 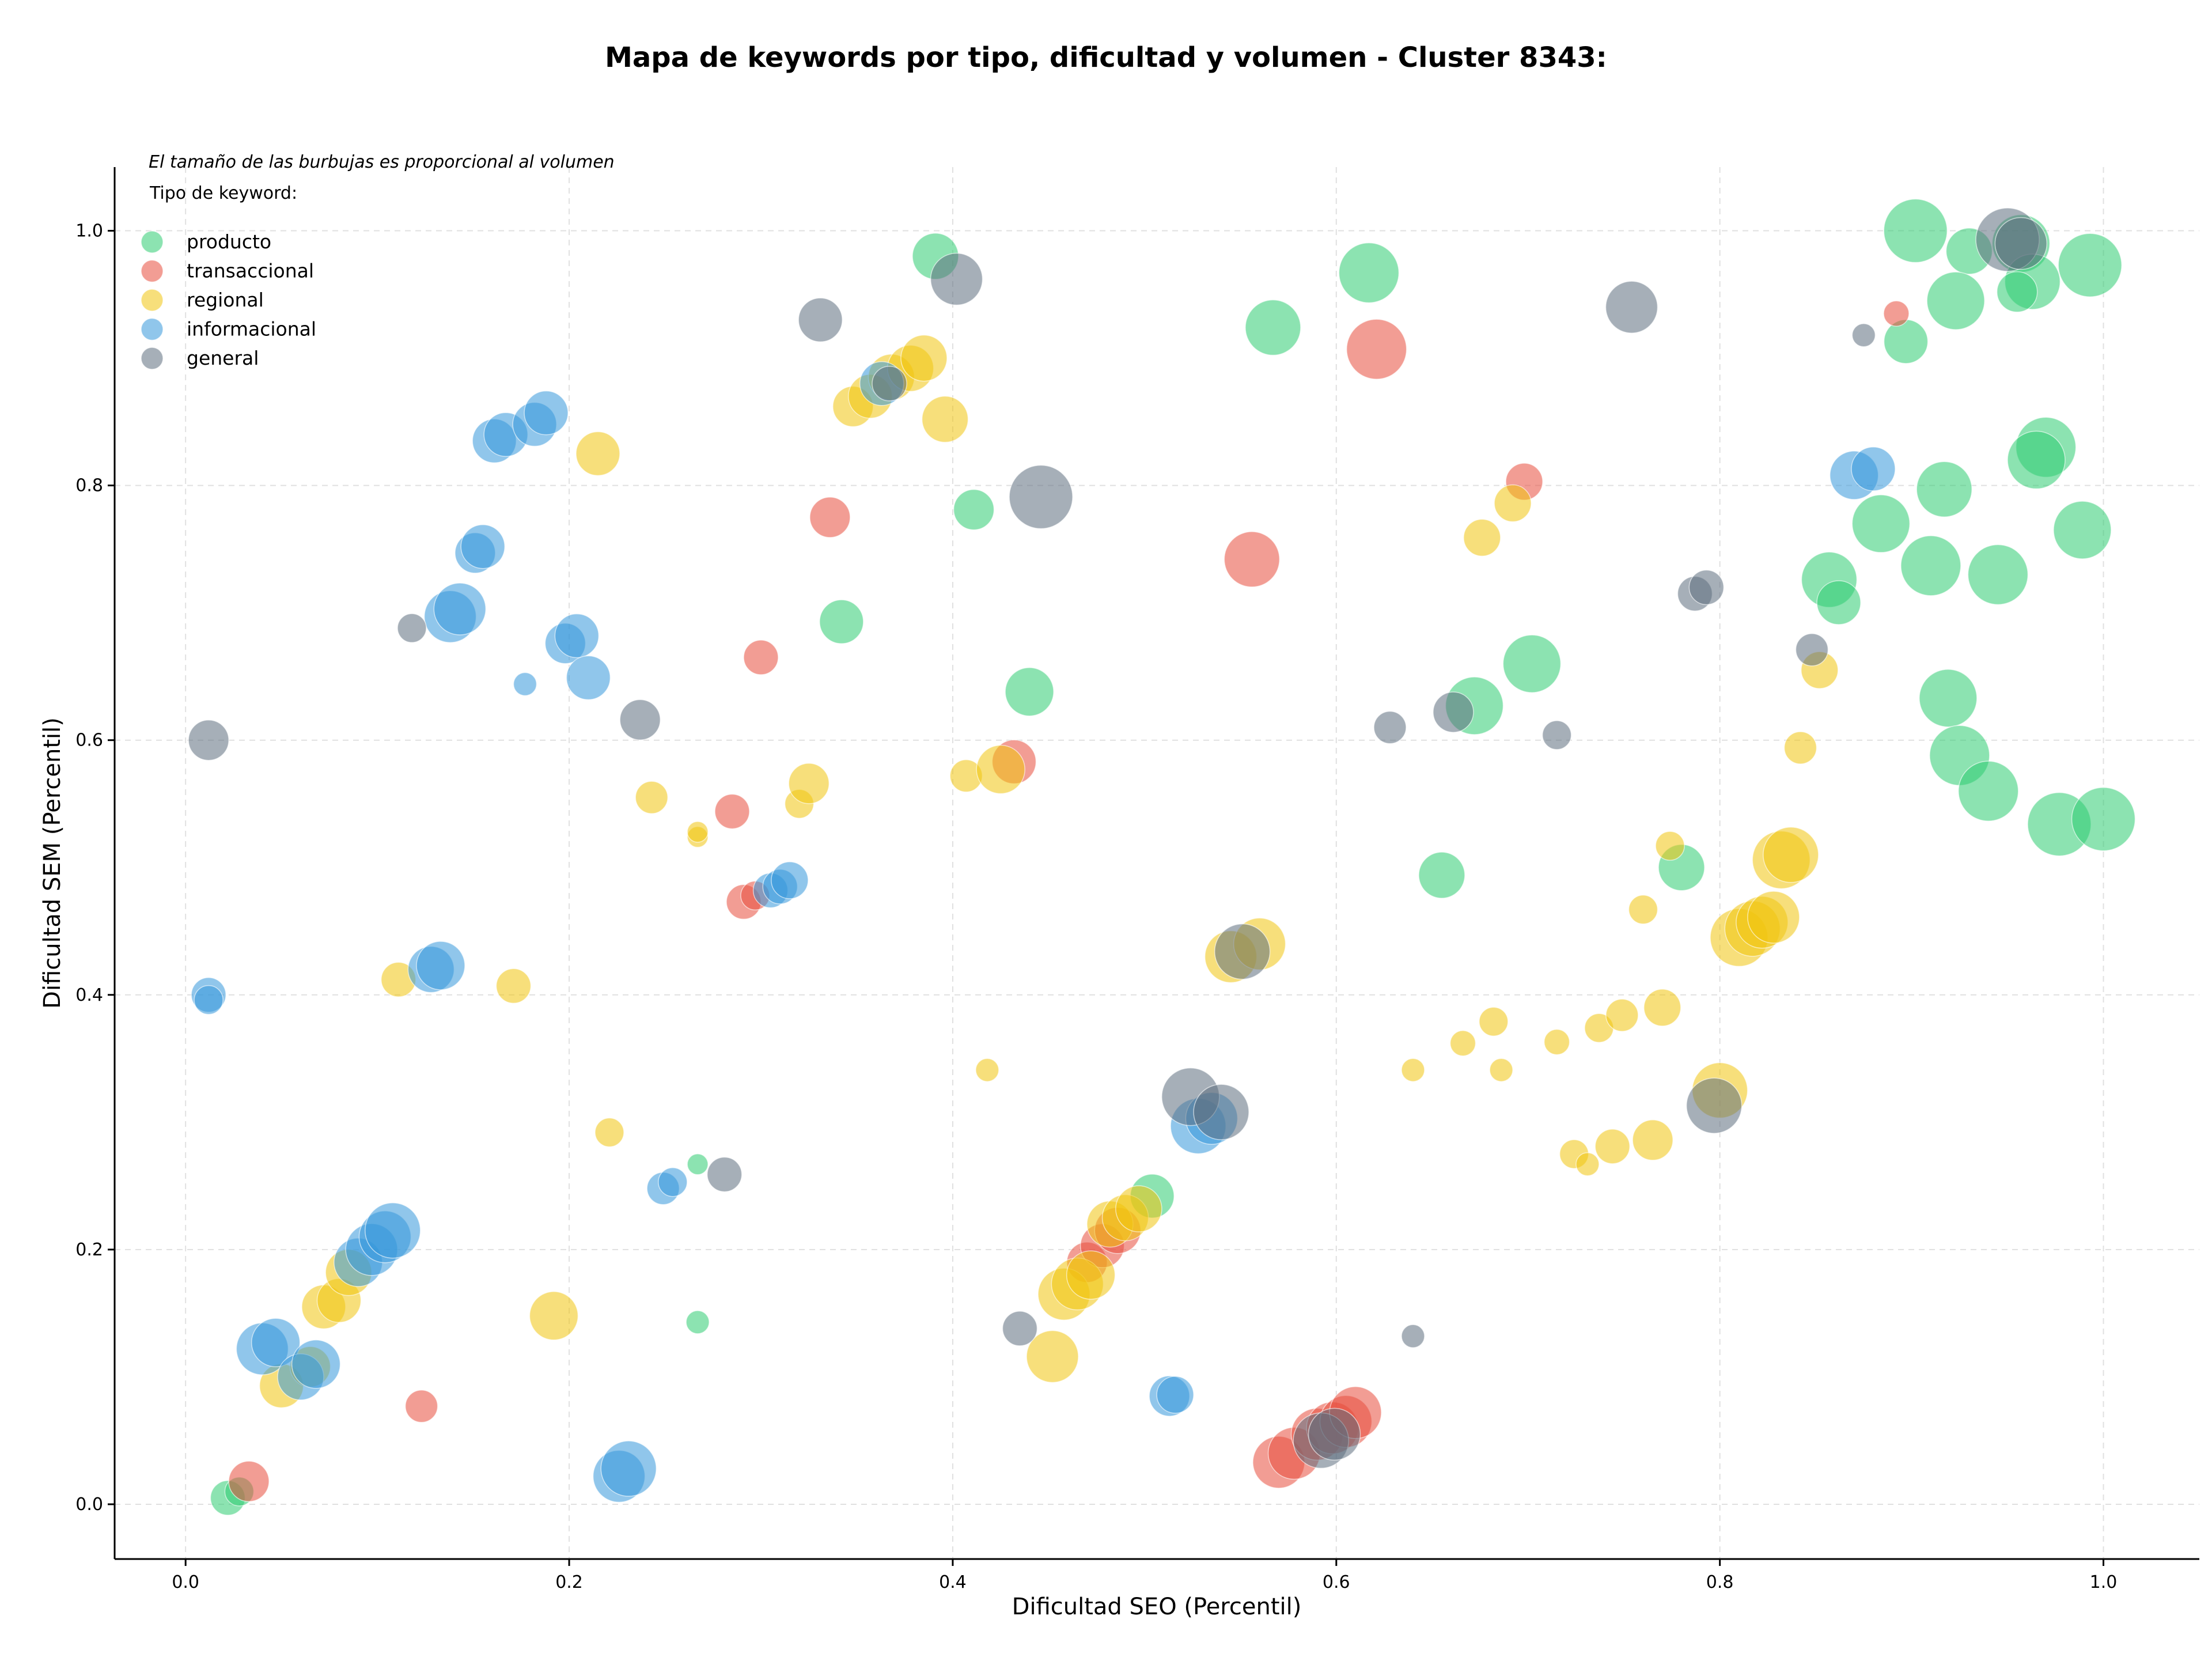 What do you see at coordinates (1720, 1582) in the screenshot?
I see `x-tick-label: 0.8` at bounding box center [1720, 1582].